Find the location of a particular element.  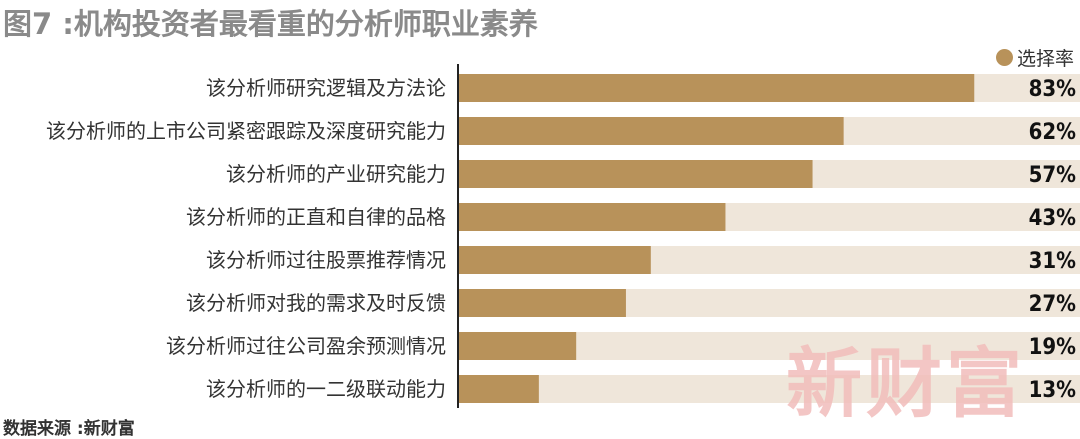

watermark: 新财富 is located at coordinates (906, 383).